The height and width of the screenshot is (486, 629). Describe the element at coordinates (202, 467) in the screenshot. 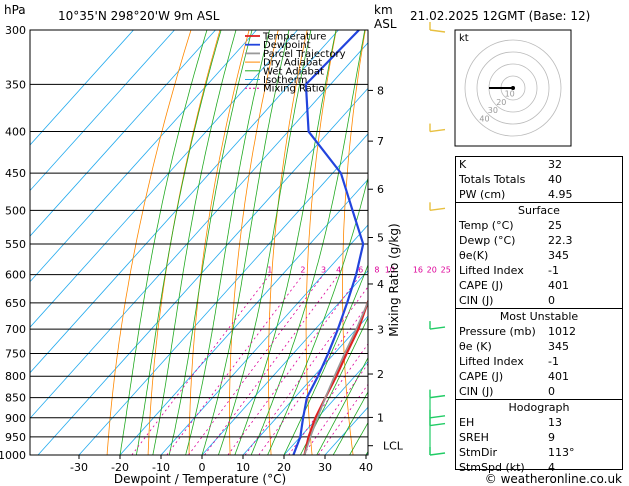

I see `temperature-tick-label: 0` at that location.